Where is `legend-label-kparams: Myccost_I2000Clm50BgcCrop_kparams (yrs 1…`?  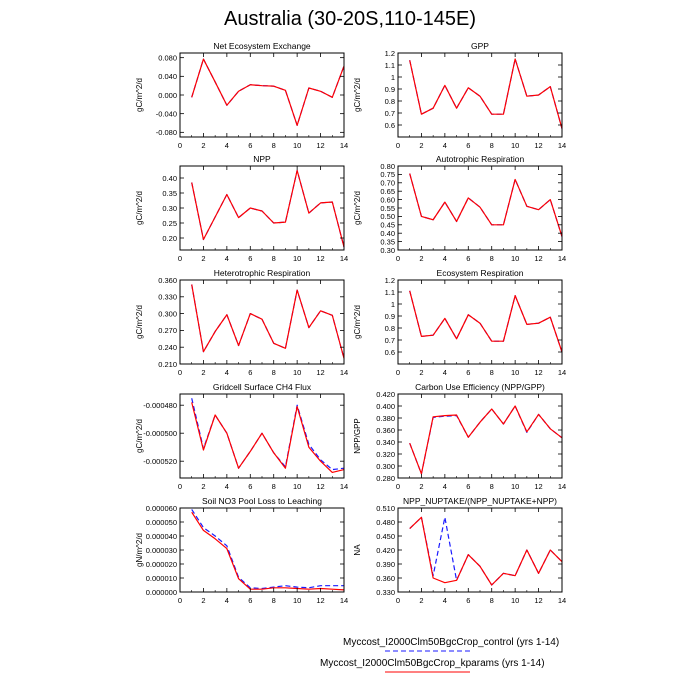
legend-label-kparams: Myccost_I2000Clm50BgcCrop_kparams (yrs 1… is located at coordinates (432, 663).